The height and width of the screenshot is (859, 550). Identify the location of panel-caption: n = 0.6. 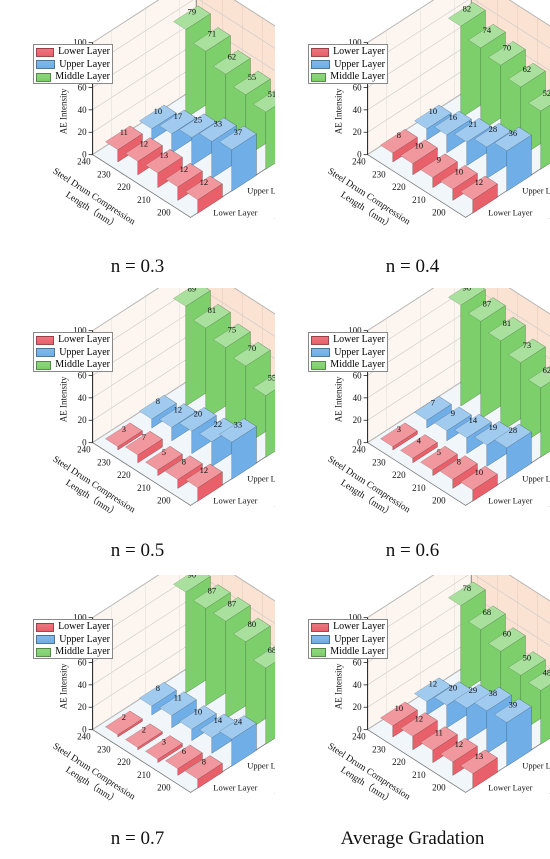
(412, 550).